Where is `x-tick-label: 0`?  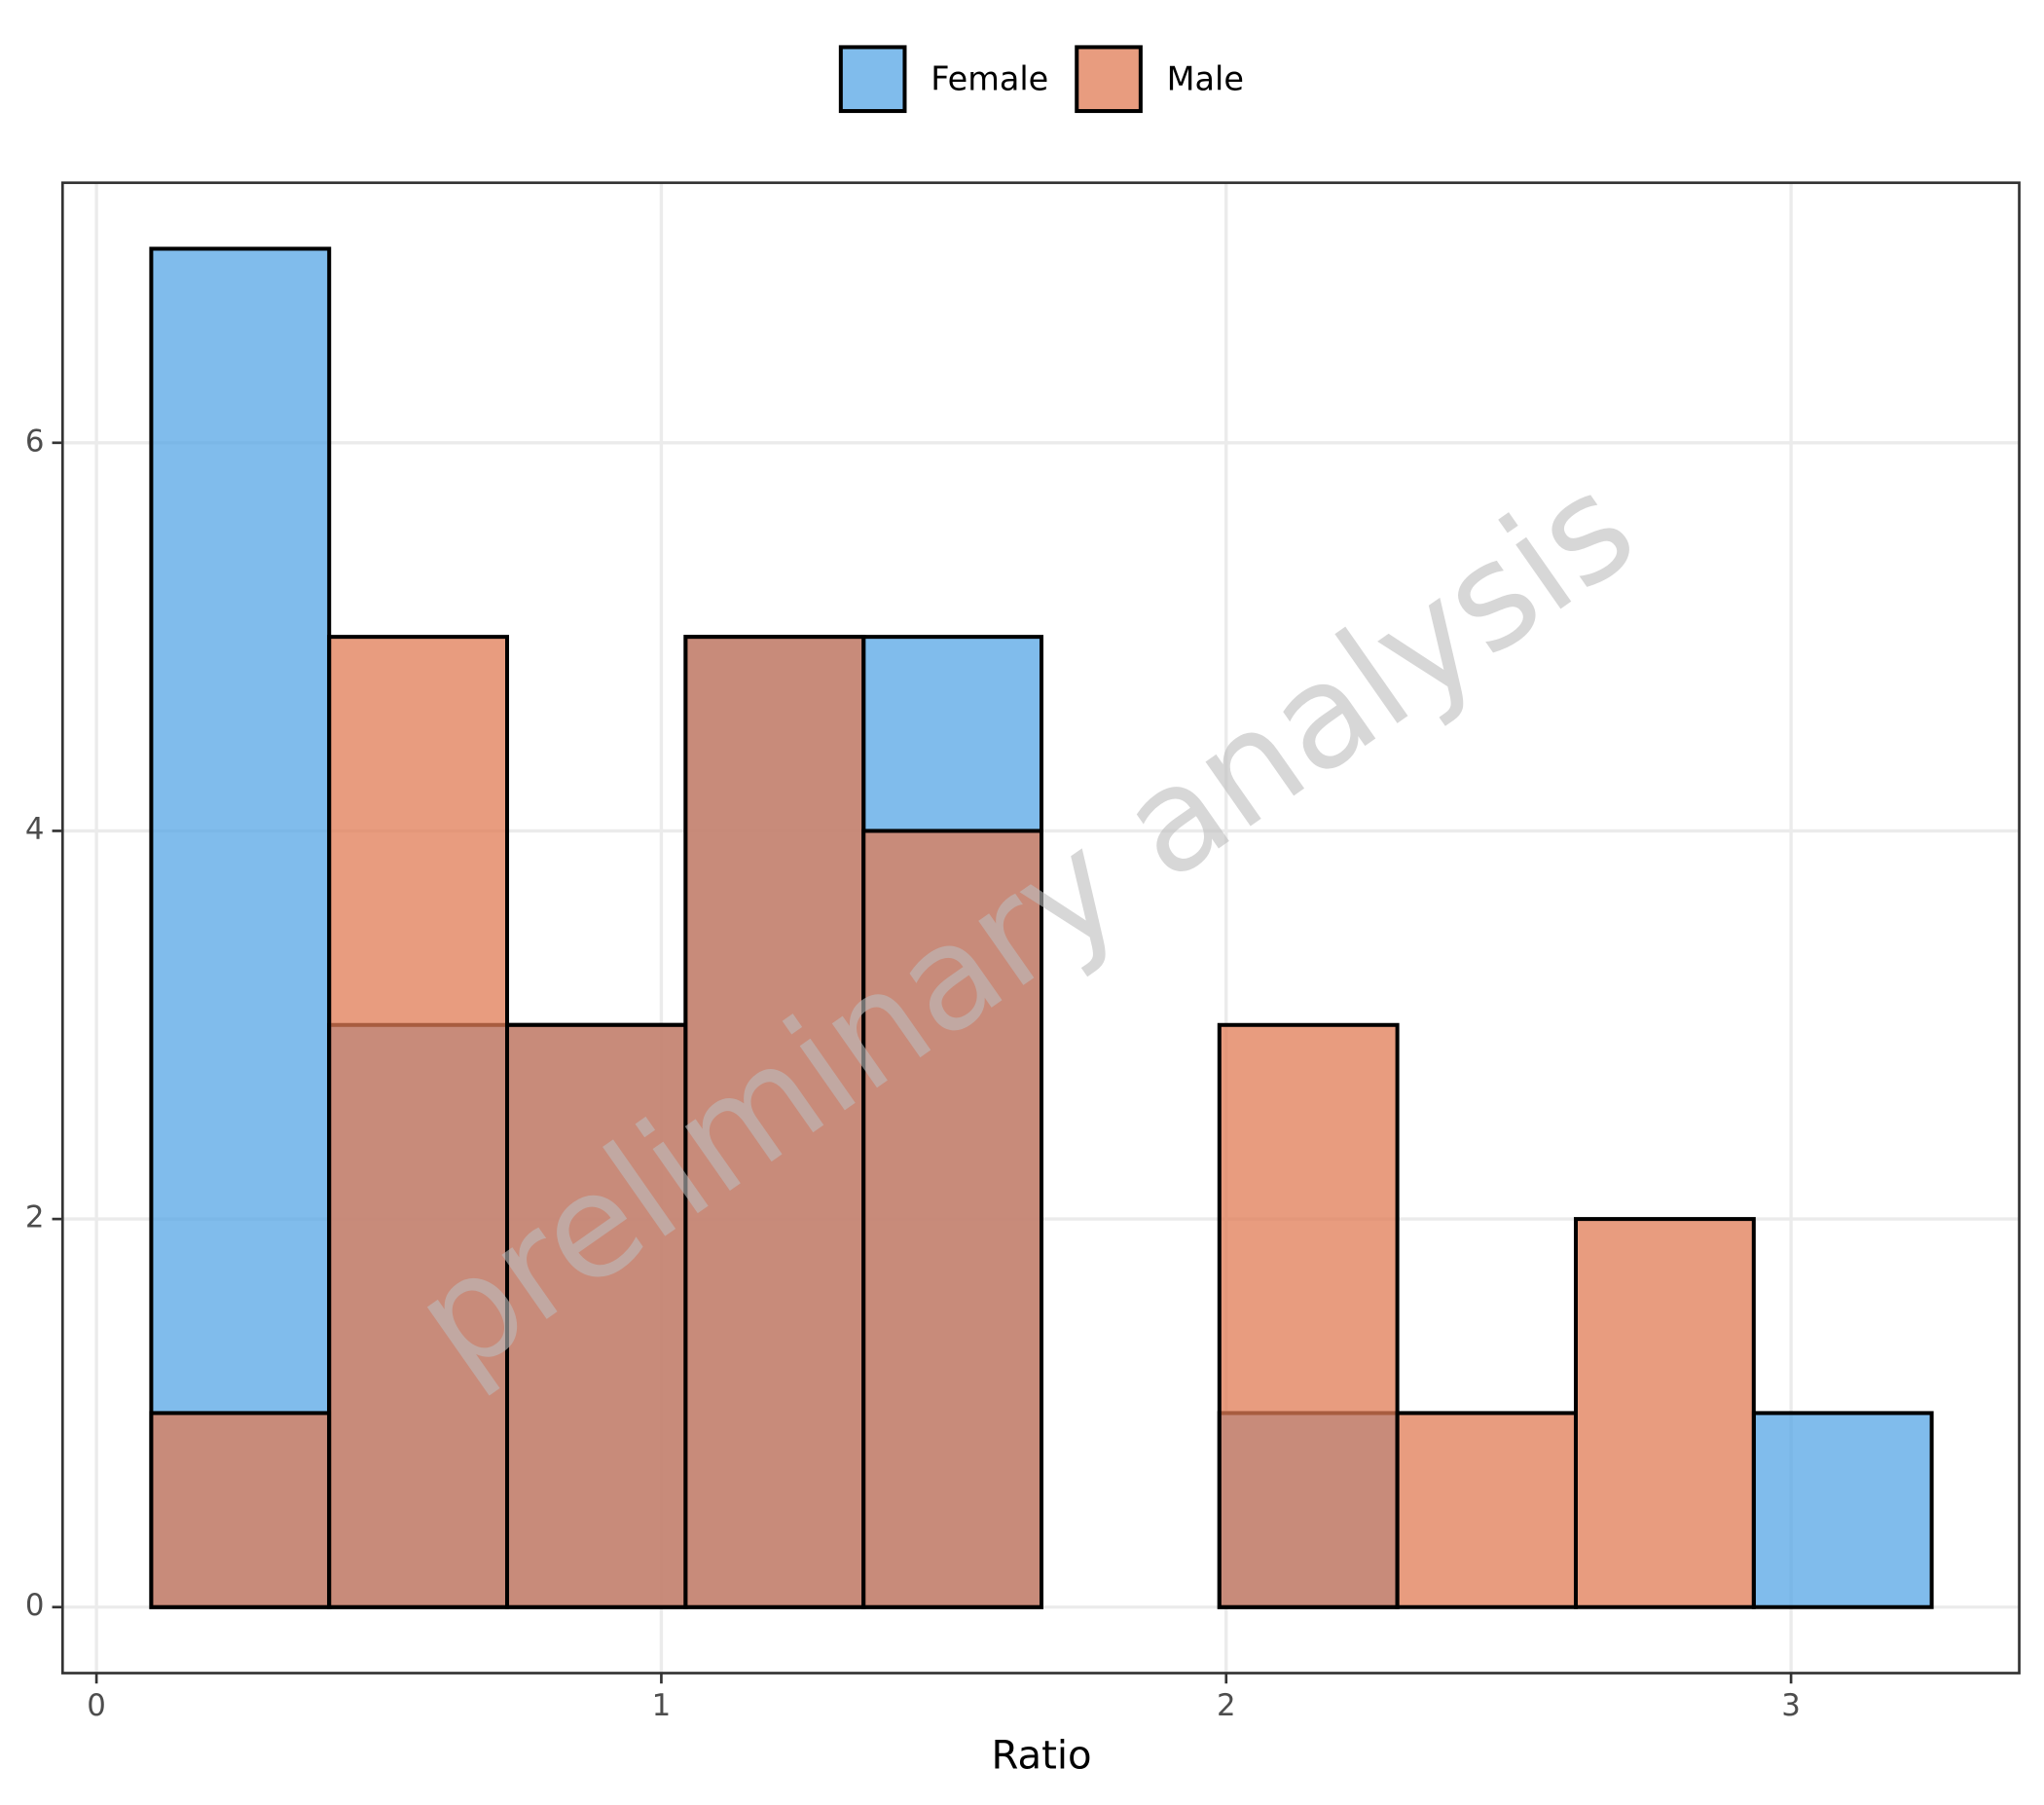
x-tick-label: 0 is located at coordinates (97, 1705).